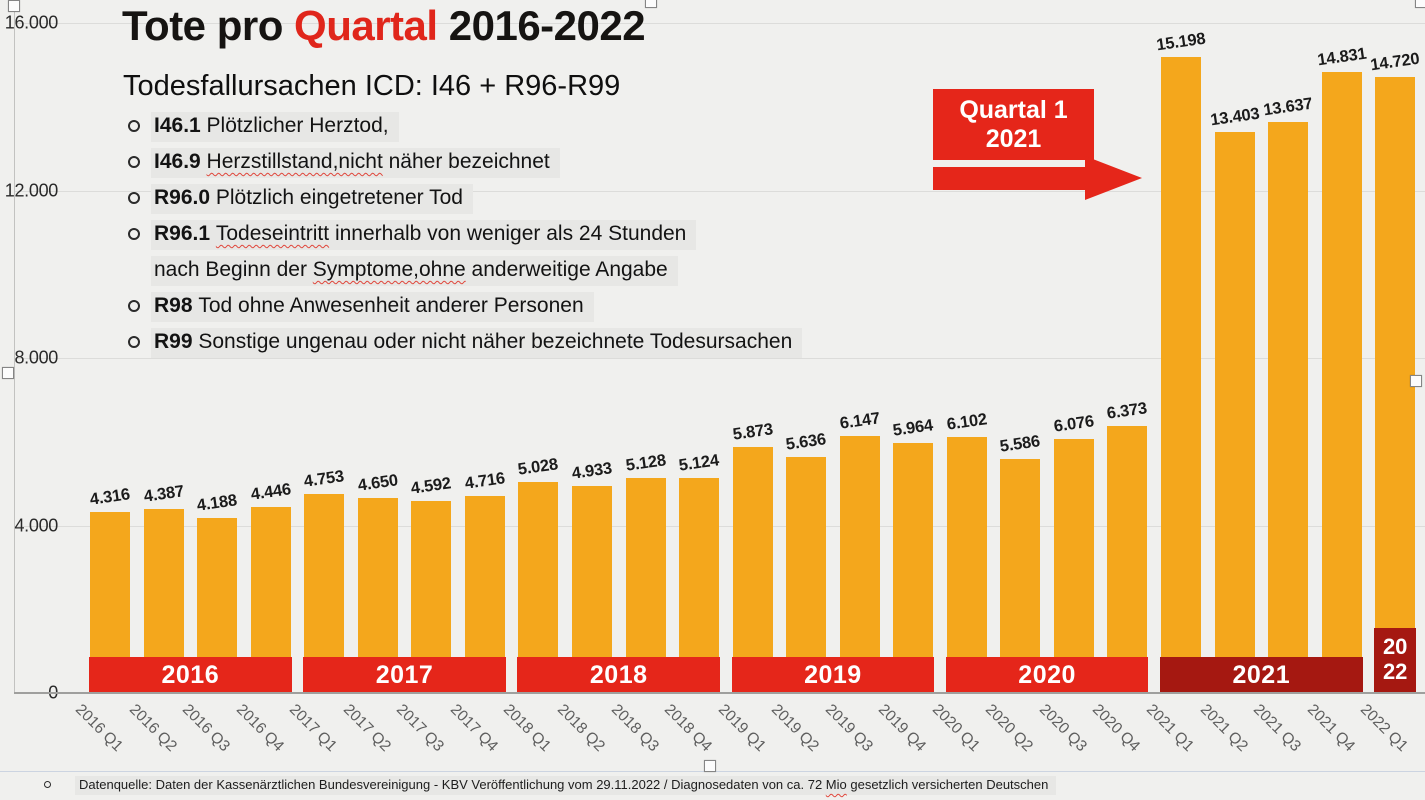  I want to click on y-tick-label: 12.000, so click(31, 190).